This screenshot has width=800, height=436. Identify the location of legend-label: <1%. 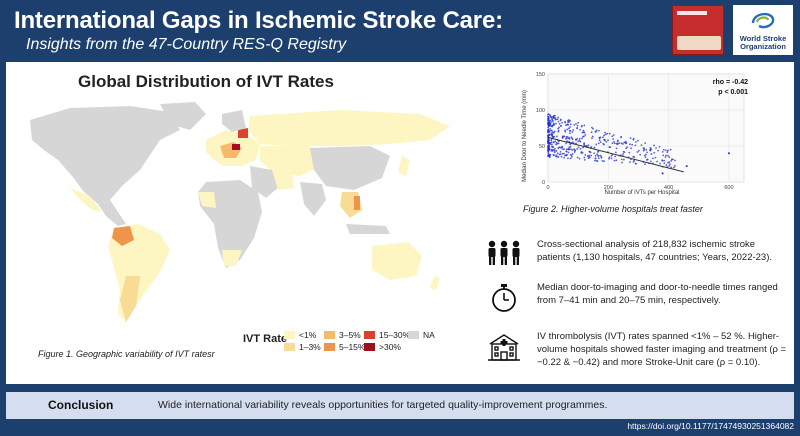
(308, 335).